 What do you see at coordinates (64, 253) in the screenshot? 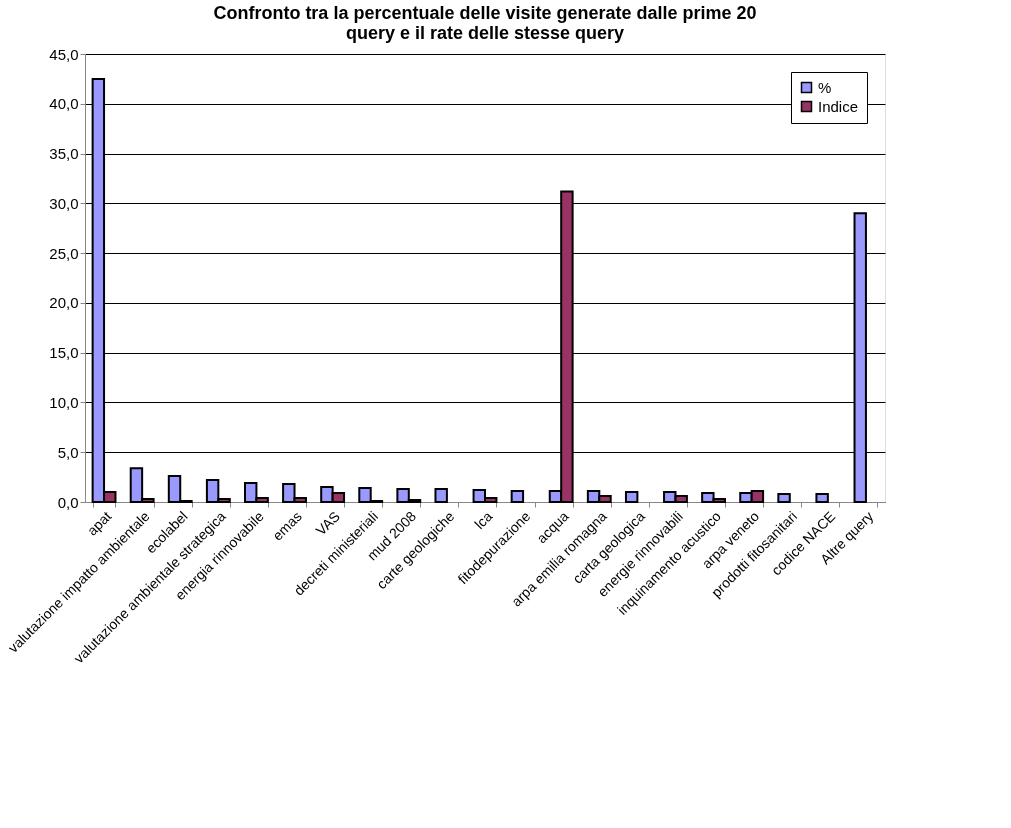
I see `y-tick-label: 25,0` at bounding box center [64, 253].